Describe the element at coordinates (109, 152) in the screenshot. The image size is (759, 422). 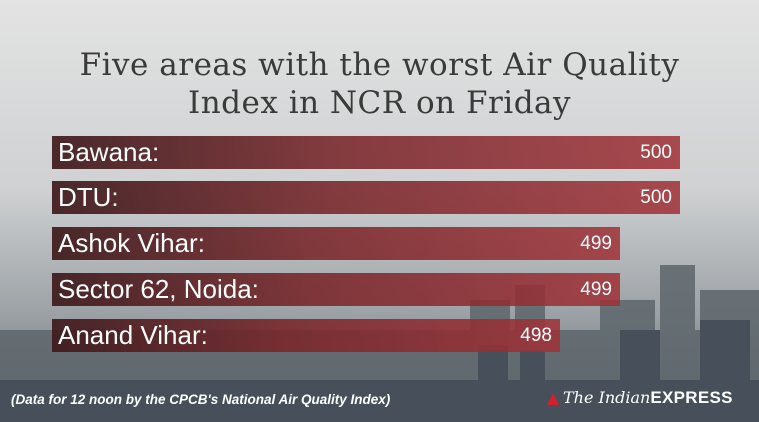
I see `bar-category-label: Bawana:` at that location.